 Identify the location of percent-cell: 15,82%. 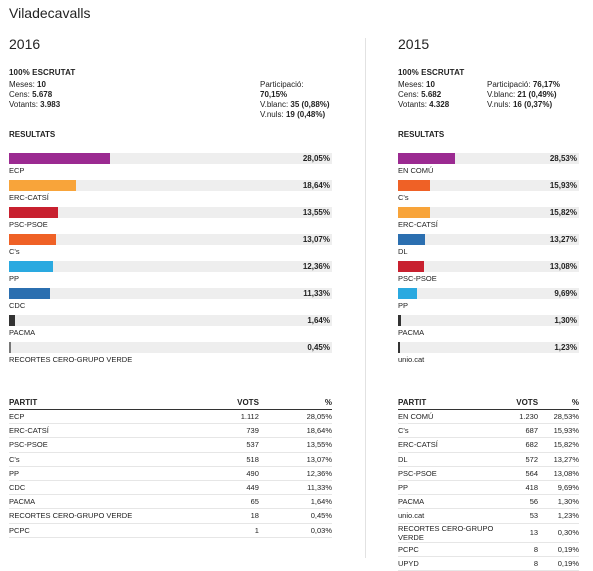
(558, 445).